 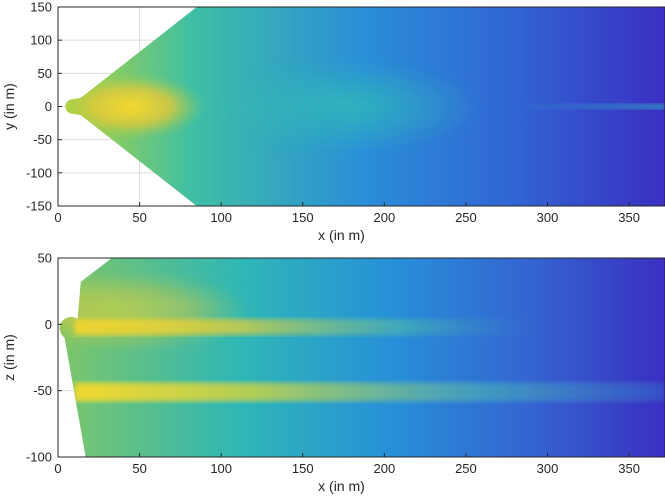 I want to click on hotspot-near-field-top, so click(x=135, y=106).